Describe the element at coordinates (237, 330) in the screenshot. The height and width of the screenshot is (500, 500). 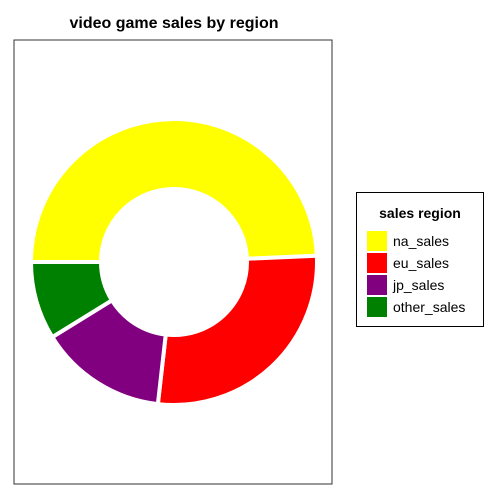
I see `slice-eu-sales` at that location.